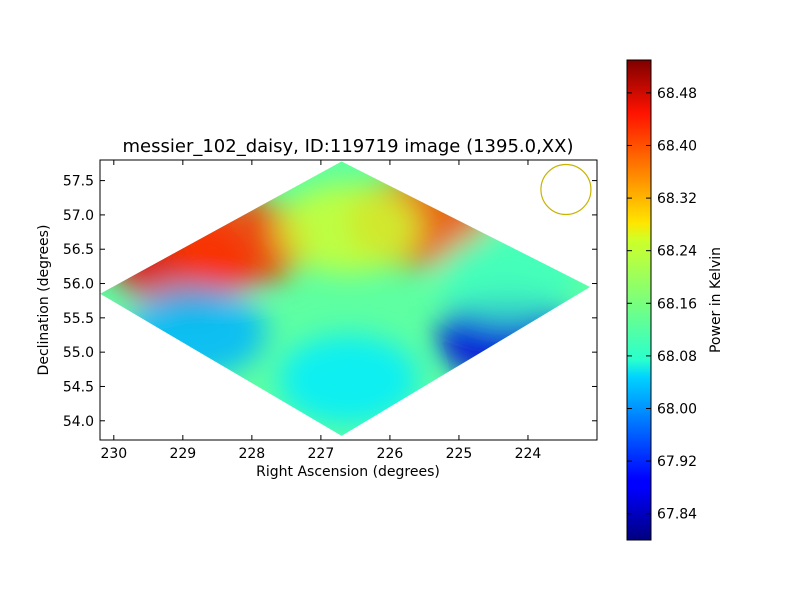 This screenshot has width=800, height=600. I want to click on colorbar-tick-label: 68.08, so click(677, 357).